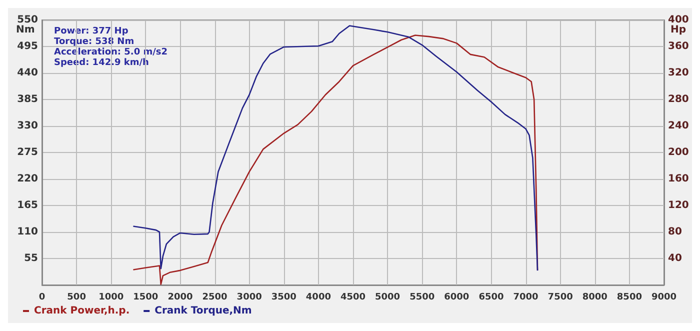  Describe the element at coordinates (678, 20) in the screenshot. I see `y2-tick-label: 400` at that location.